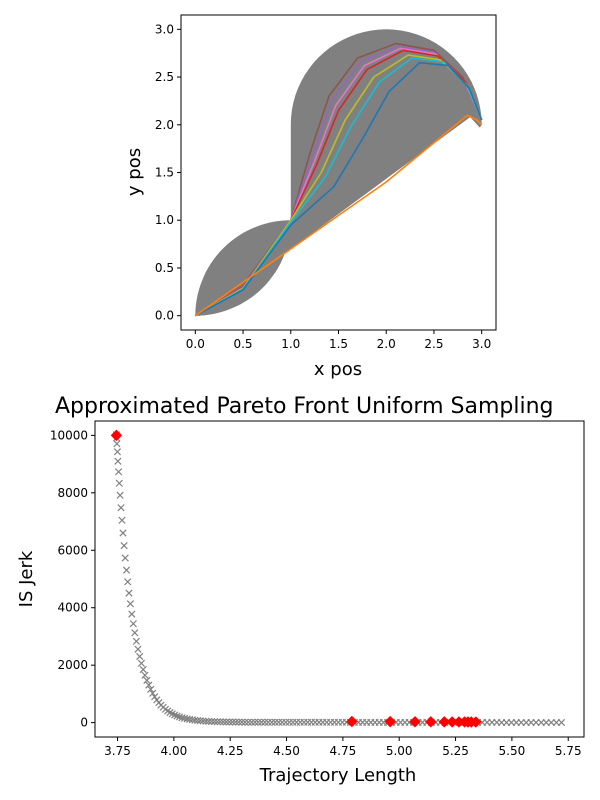 The width and height of the screenshot is (600, 800). I want to click on y-tick-label: 6000, so click(72, 550).